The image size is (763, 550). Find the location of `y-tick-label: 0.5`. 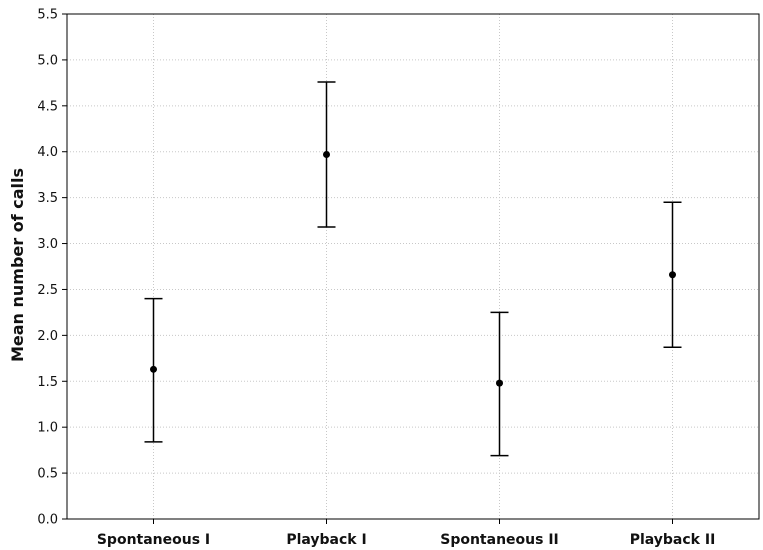

y-tick-label: 0.5 is located at coordinates (47, 474).